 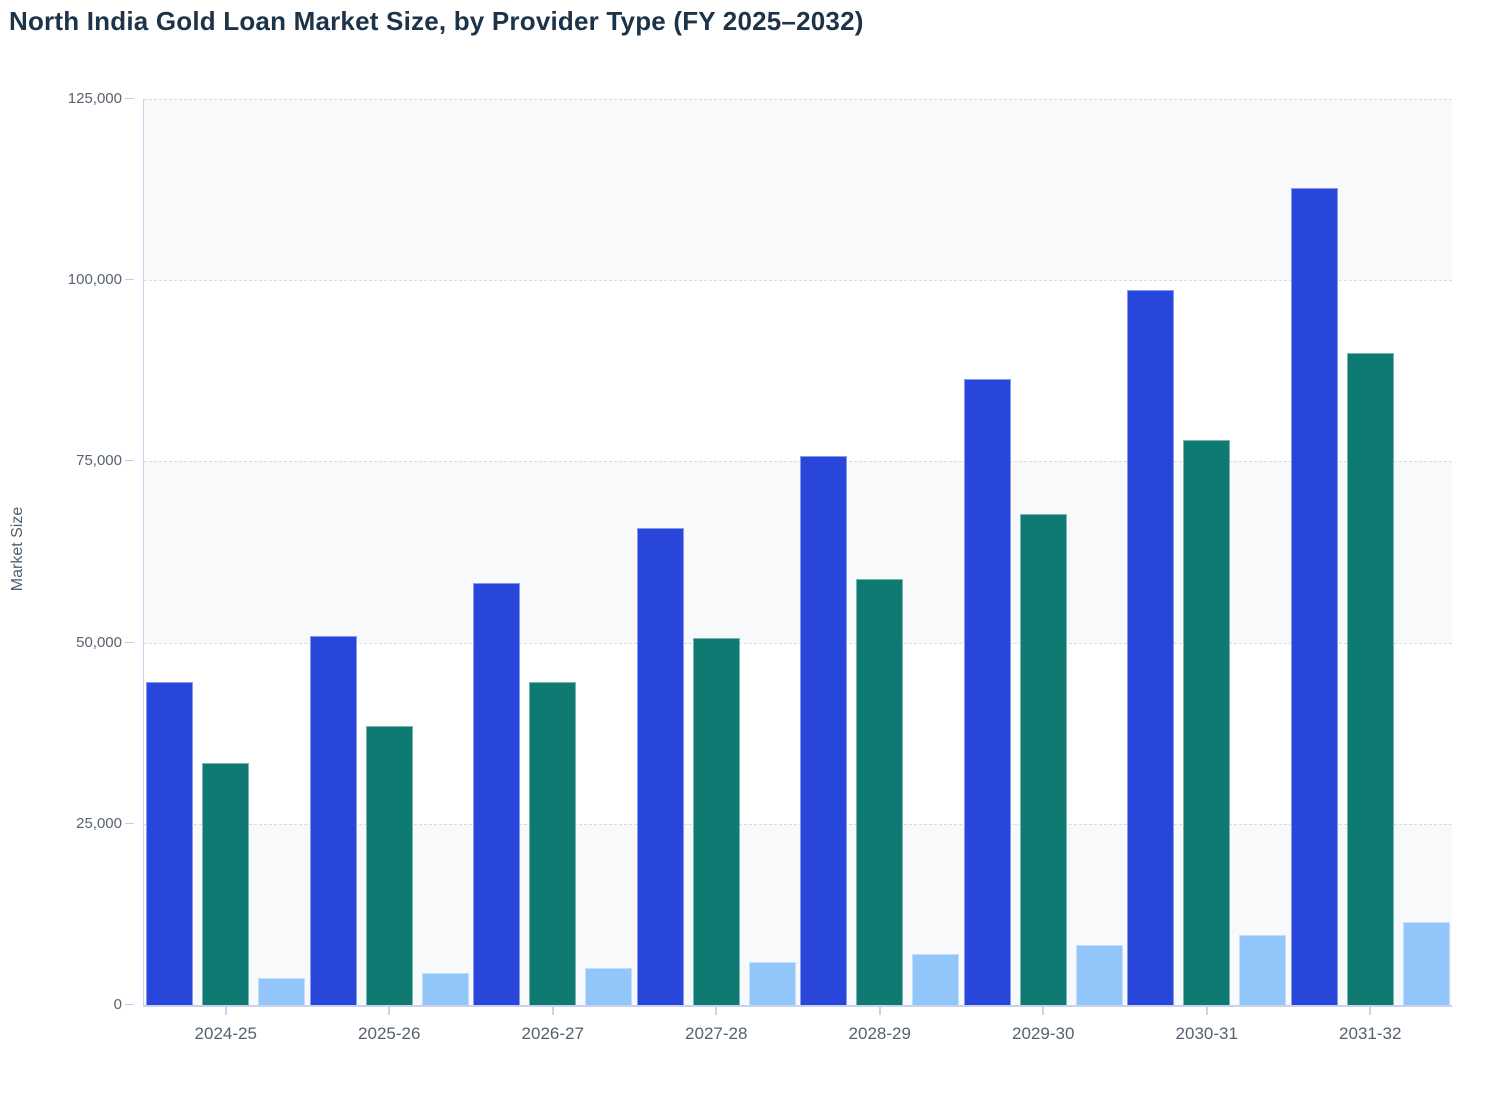 I want to click on y-axis-tick-label: 25,000, so click(x=99, y=823).